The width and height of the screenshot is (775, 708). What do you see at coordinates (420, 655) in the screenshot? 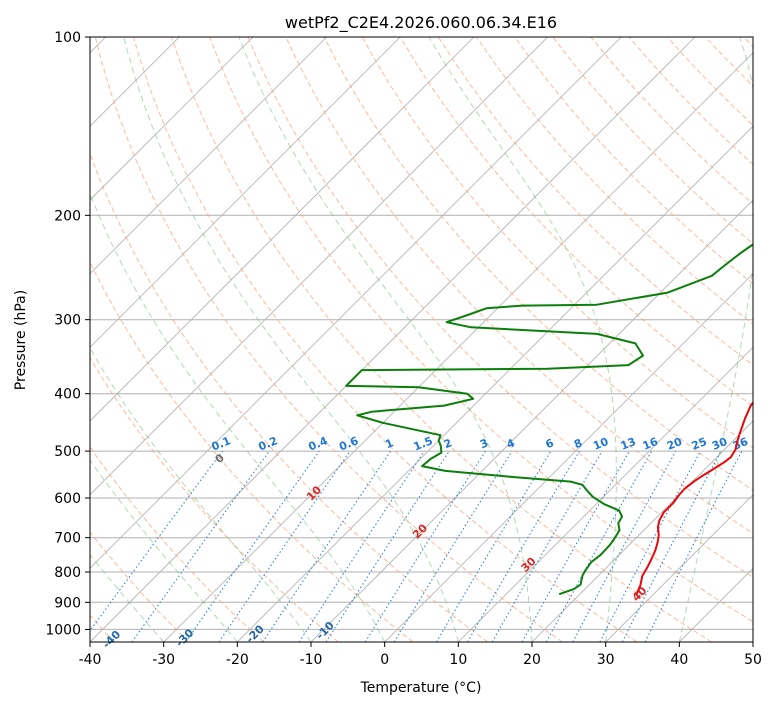
I see `x-axis: -40 -30 -20 -10 0 10 20 30 40 50` at bounding box center [420, 655].